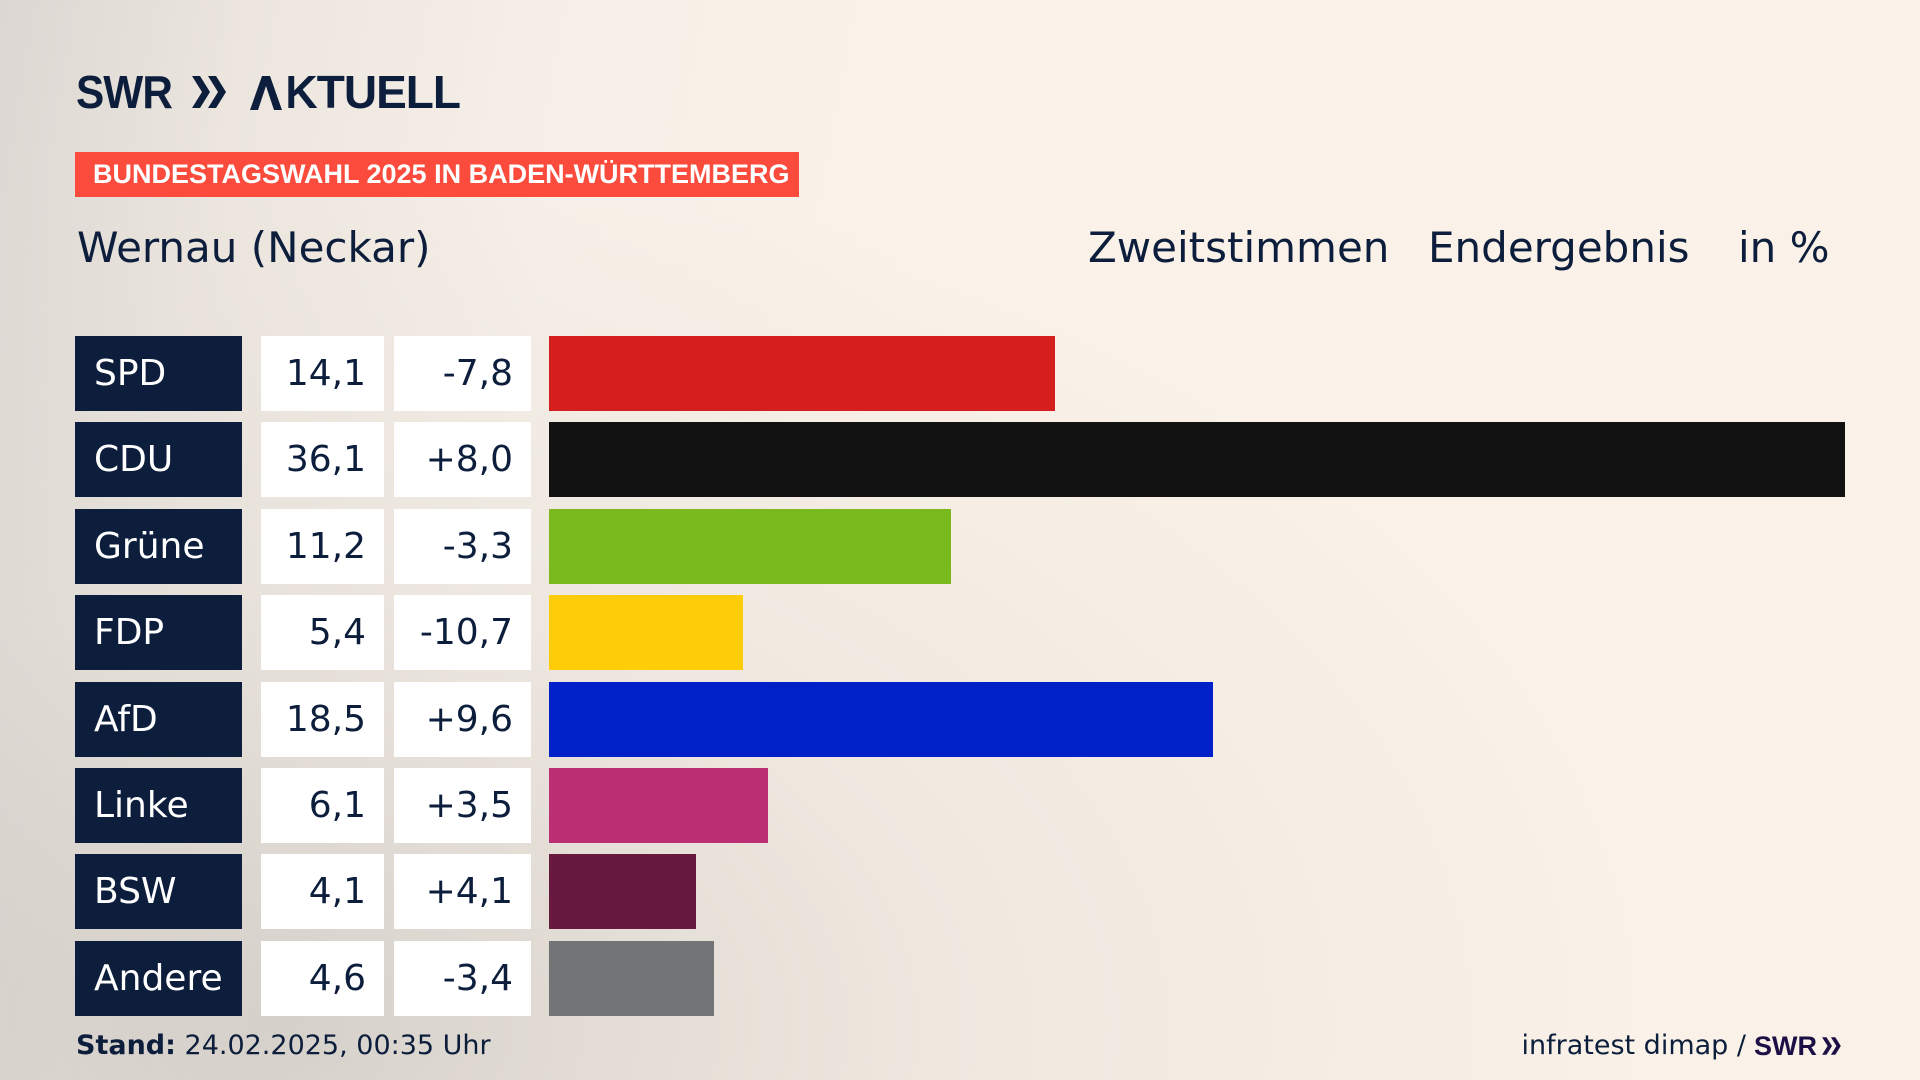  Describe the element at coordinates (158, 460) in the screenshot. I see `party-label: CDU` at that location.